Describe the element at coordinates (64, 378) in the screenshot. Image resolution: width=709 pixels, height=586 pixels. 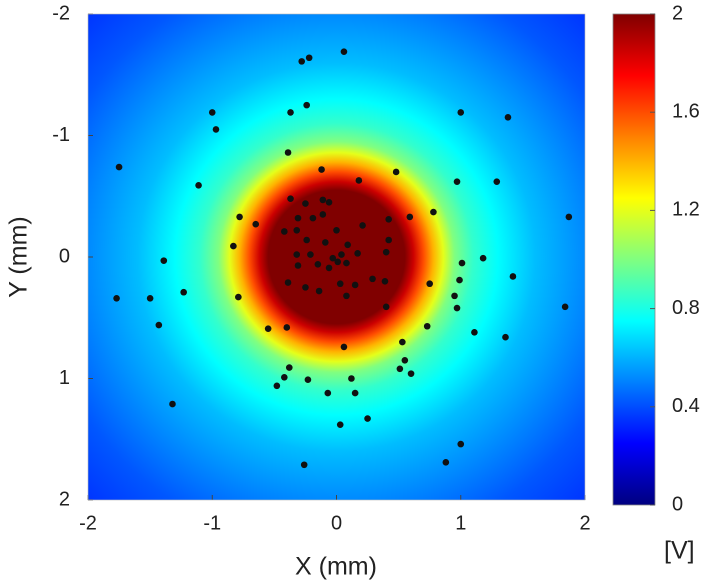
I see `y-tick-label: 1` at that location.